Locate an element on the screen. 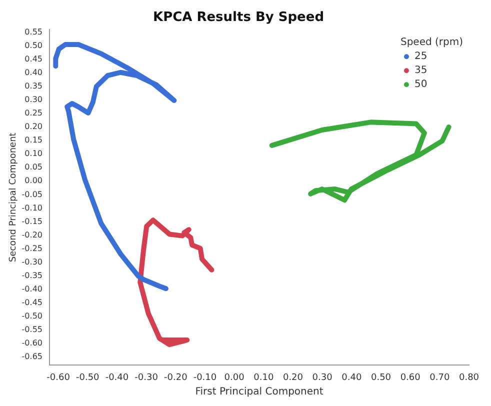 The width and height of the screenshot is (491, 406). y-tick-label: 0.25 is located at coordinates (33, 113).